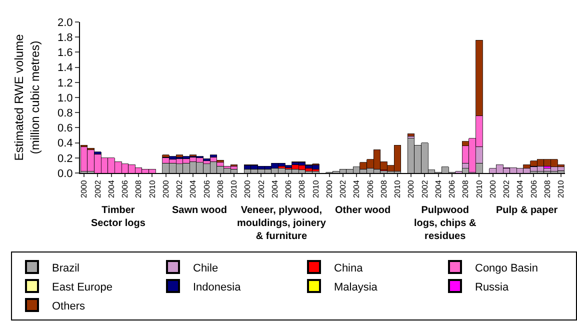 The height and width of the screenshot is (332, 577). What do you see at coordinates (217, 287) in the screenshot?
I see `legend-label: Indonesia` at bounding box center [217, 287].